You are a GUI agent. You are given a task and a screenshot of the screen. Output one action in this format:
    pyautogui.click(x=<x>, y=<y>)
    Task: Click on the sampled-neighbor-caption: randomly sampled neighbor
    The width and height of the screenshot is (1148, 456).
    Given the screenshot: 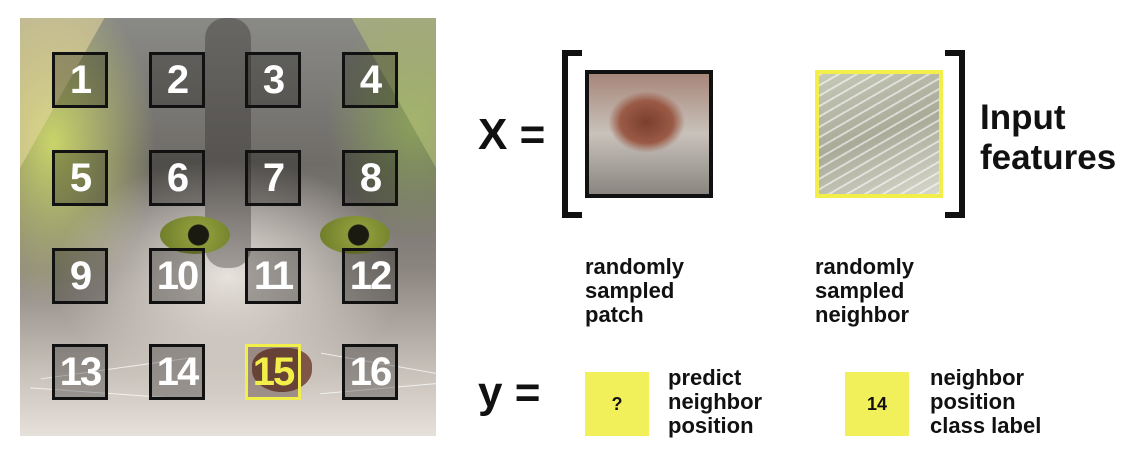 What is the action you would take?
    pyautogui.click(x=864, y=291)
    